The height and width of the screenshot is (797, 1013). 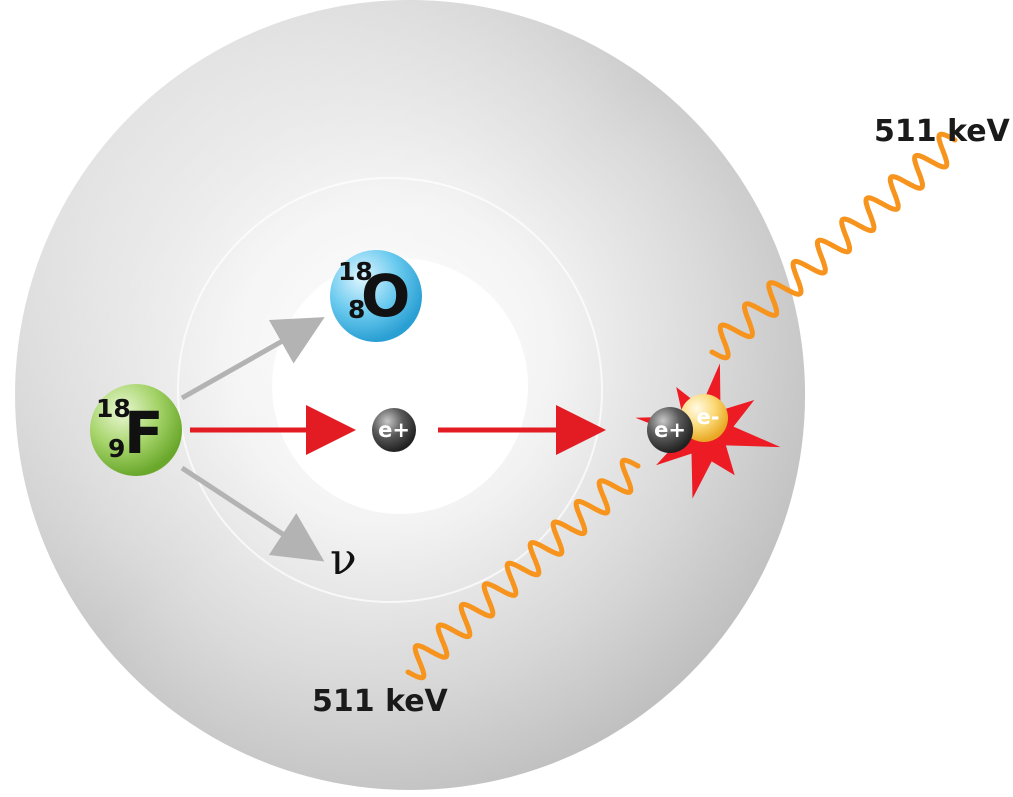 I want to click on fluorine-18-nucleus: 18 9 F, so click(x=136, y=430).